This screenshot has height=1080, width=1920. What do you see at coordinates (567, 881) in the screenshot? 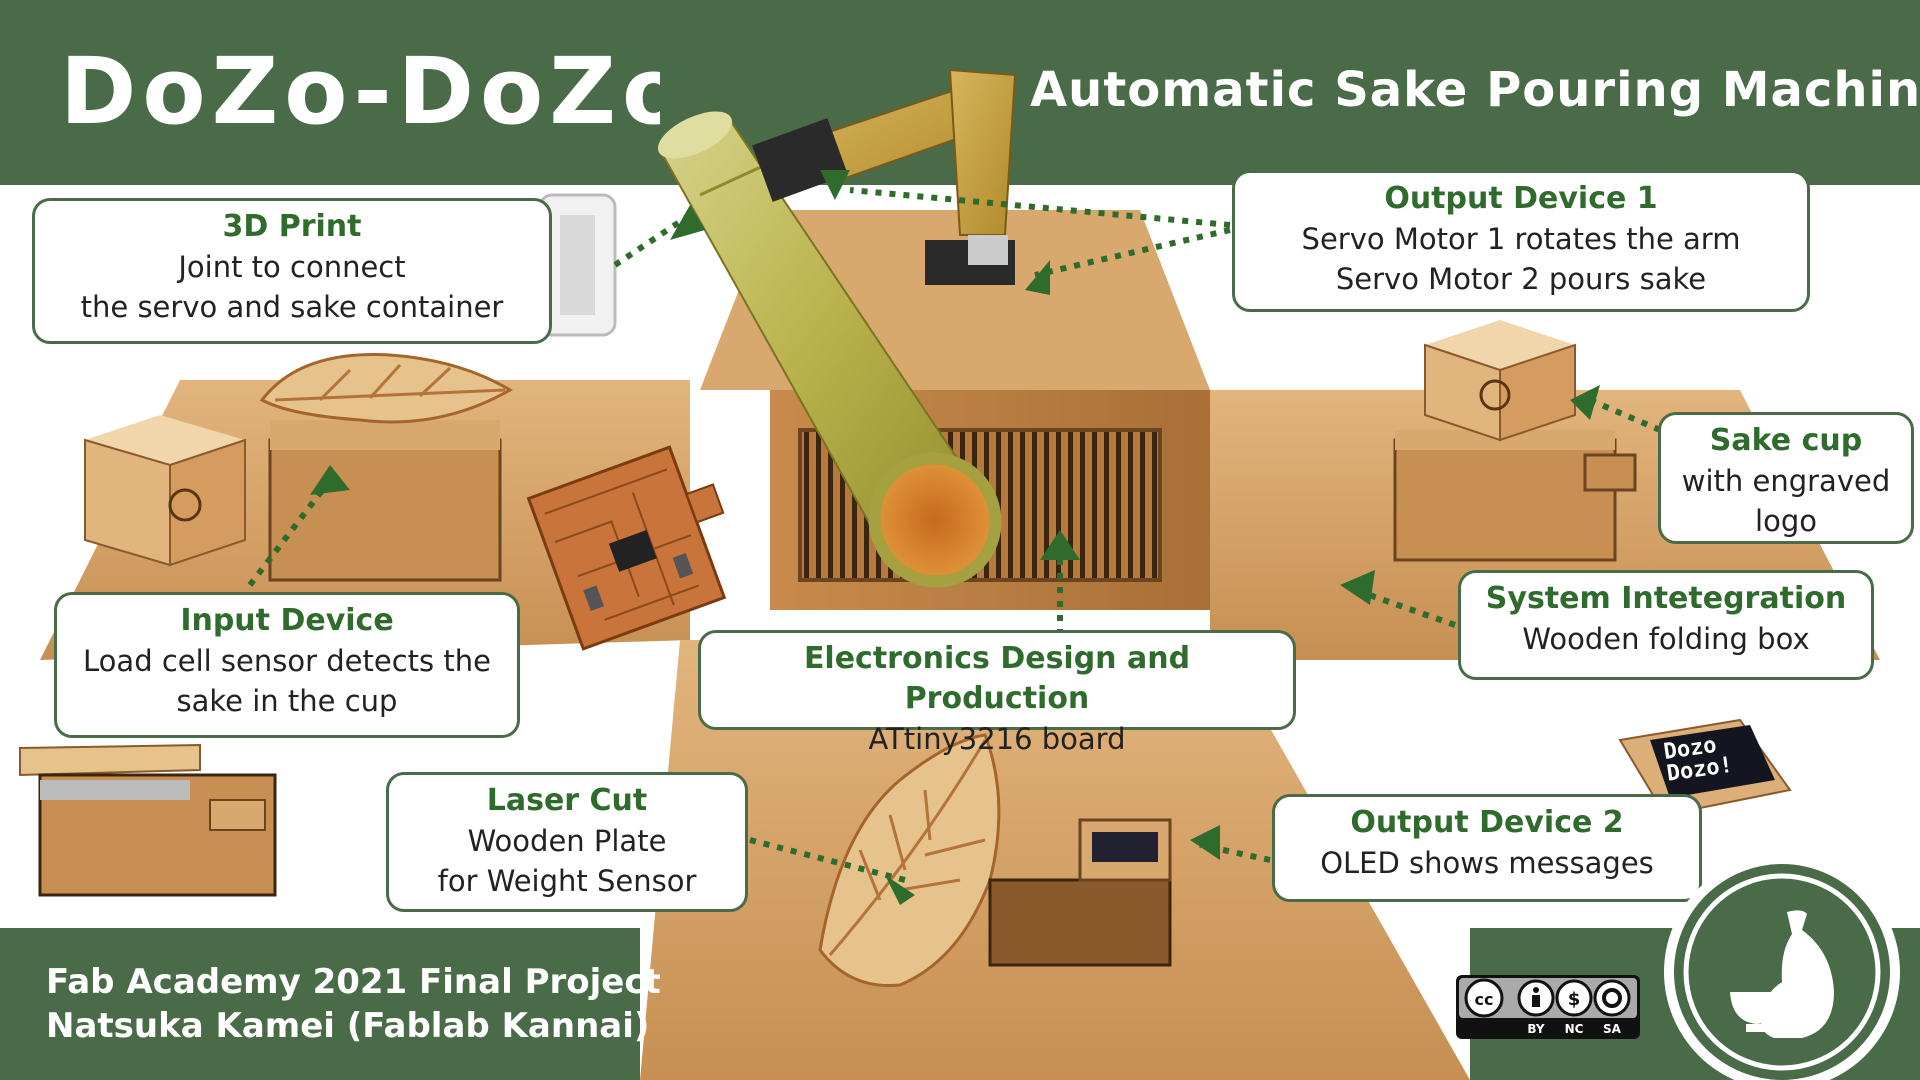
I see `callout-line: for Weight Sensor` at bounding box center [567, 881].